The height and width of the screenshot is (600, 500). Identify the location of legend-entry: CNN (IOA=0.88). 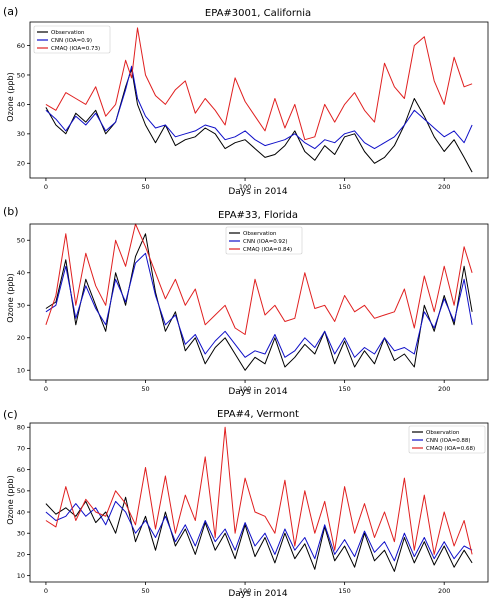
(448, 441).